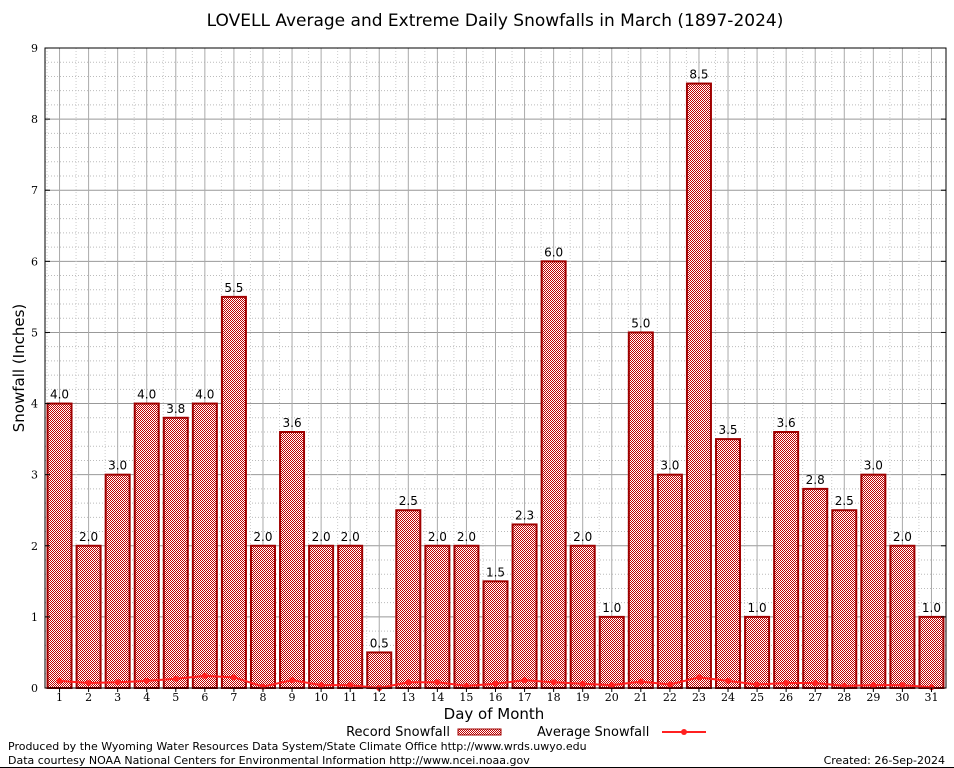 This screenshot has width=954, height=768. Describe the element at coordinates (844, 697) in the screenshot. I see `x-tick-label: 28` at that location.